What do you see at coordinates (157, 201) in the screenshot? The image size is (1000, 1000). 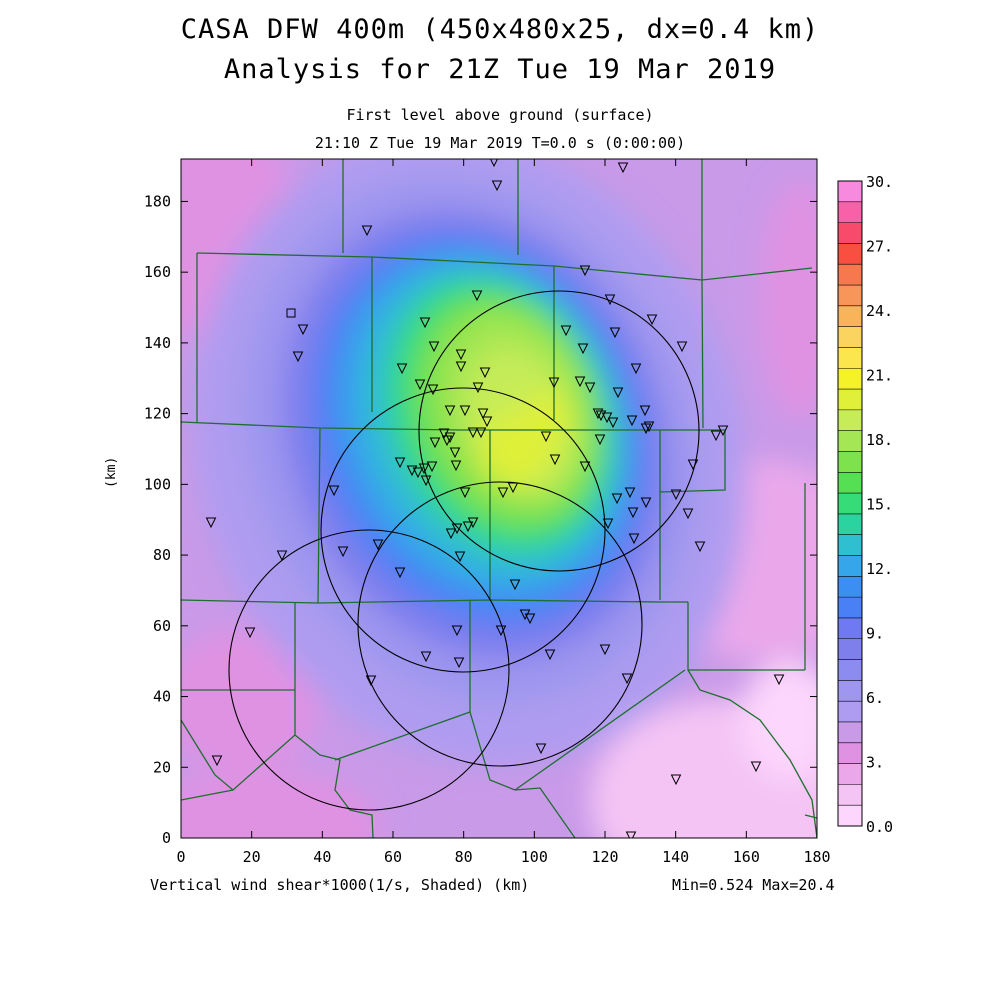 I see `y-tick-label: 180` at bounding box center [157, 201].